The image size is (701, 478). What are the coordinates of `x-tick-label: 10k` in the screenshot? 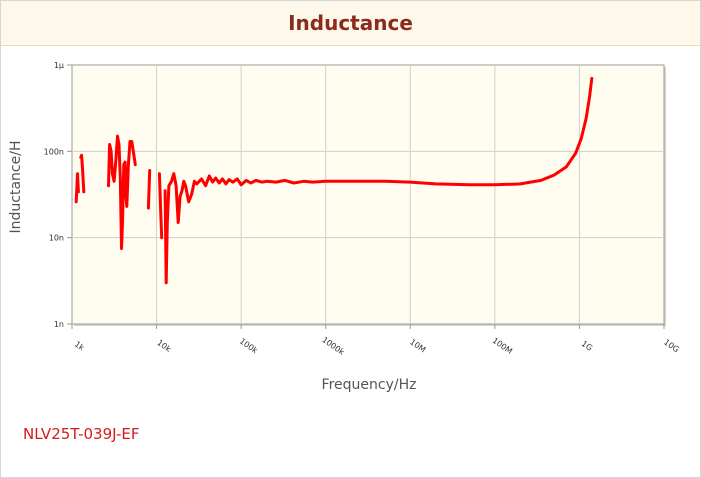 It's located at (164, 346).